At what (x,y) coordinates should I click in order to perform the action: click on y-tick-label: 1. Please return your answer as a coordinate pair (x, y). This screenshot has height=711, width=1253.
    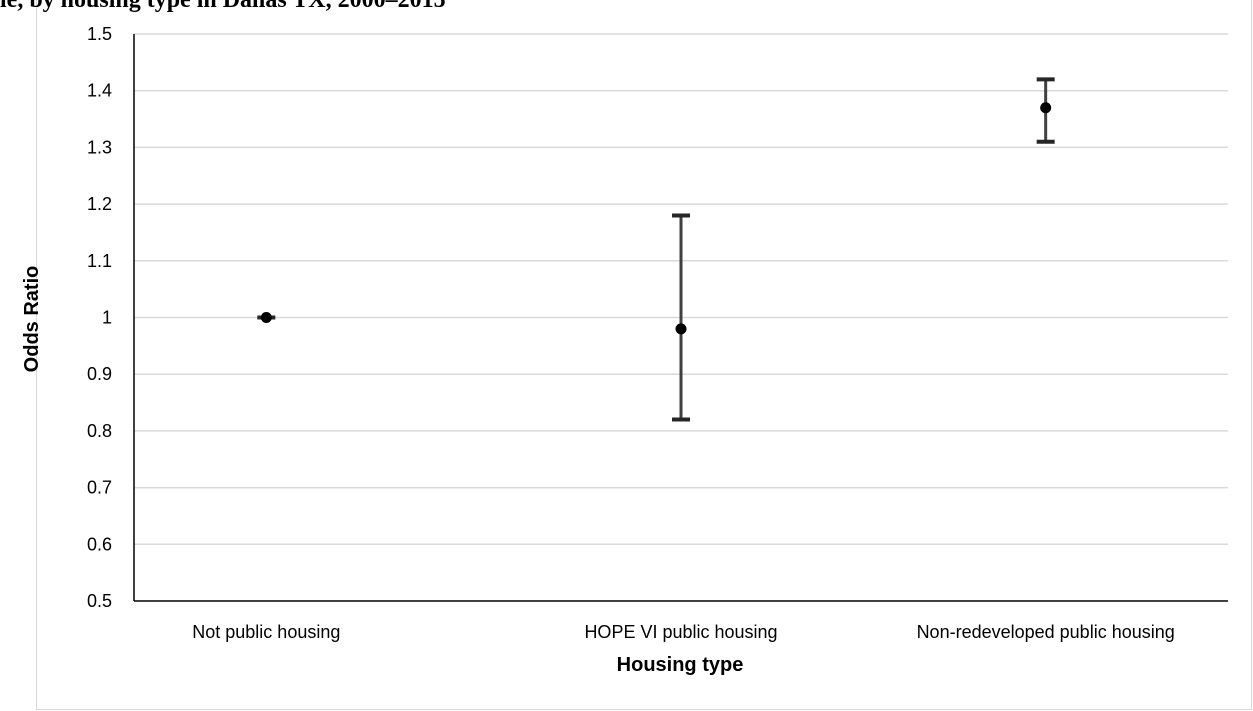
    Looking at the image, I should click on (107, 318).